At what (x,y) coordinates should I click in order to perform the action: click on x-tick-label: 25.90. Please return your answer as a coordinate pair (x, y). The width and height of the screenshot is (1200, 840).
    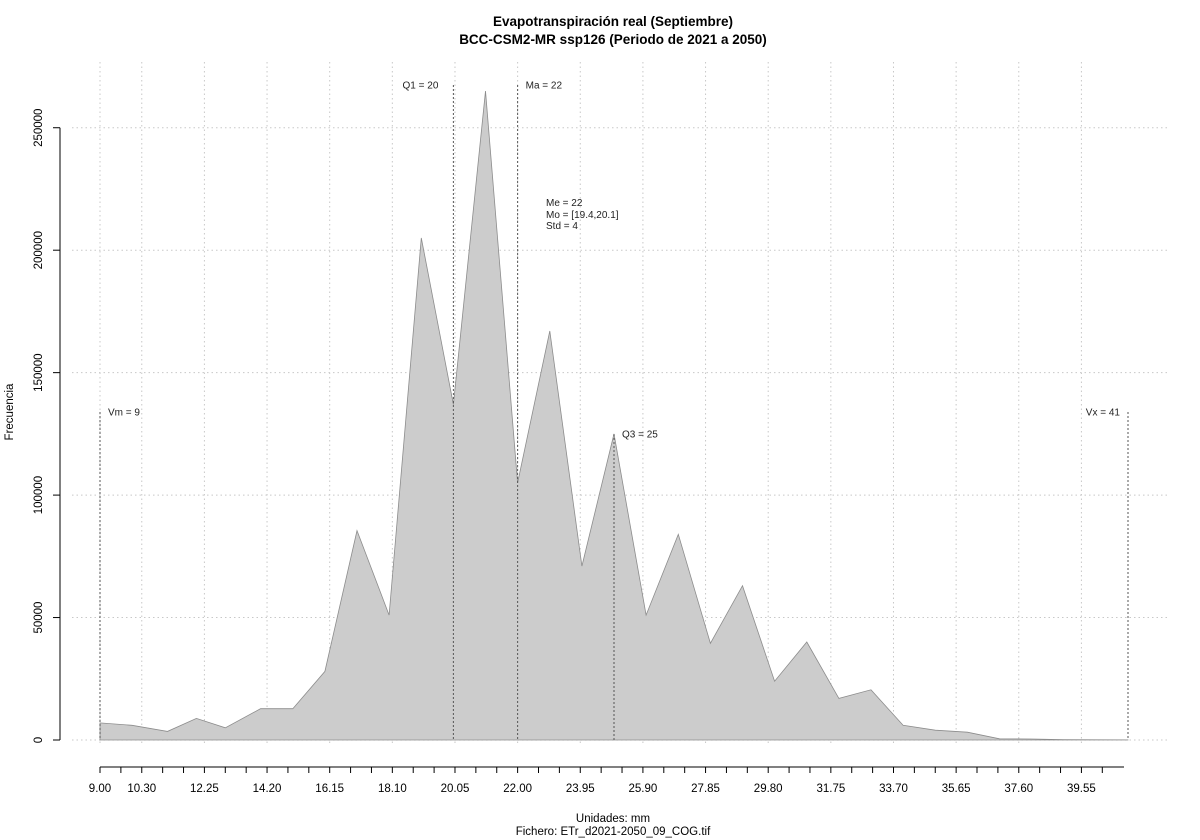
    Looking at the image, I should click on (643, 789).